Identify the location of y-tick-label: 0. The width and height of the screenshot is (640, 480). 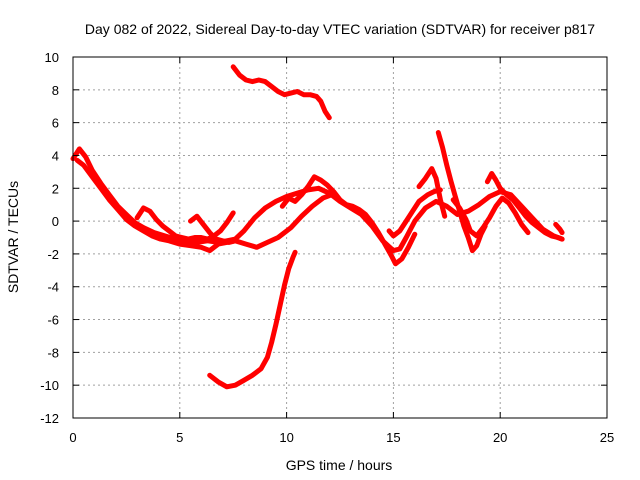
(55, 221).